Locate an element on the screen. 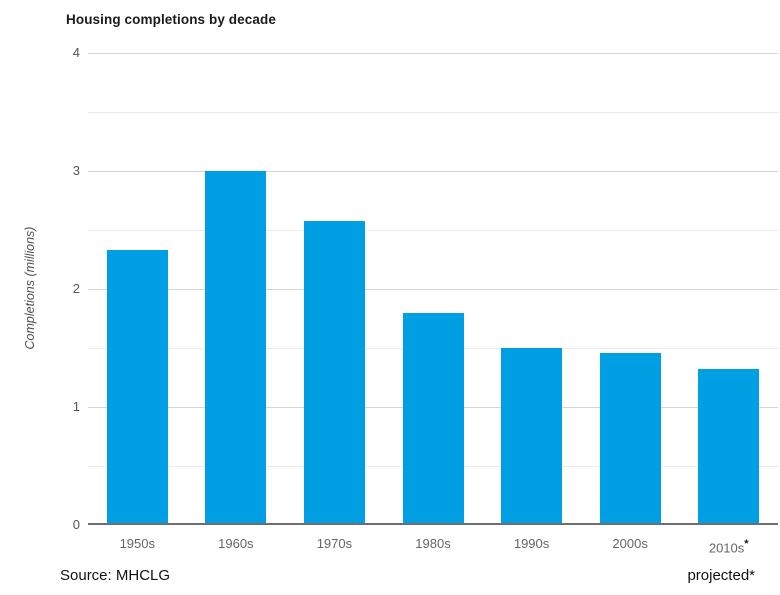  chart-title: Housing completions by decade is located at coordinates (171, 19).